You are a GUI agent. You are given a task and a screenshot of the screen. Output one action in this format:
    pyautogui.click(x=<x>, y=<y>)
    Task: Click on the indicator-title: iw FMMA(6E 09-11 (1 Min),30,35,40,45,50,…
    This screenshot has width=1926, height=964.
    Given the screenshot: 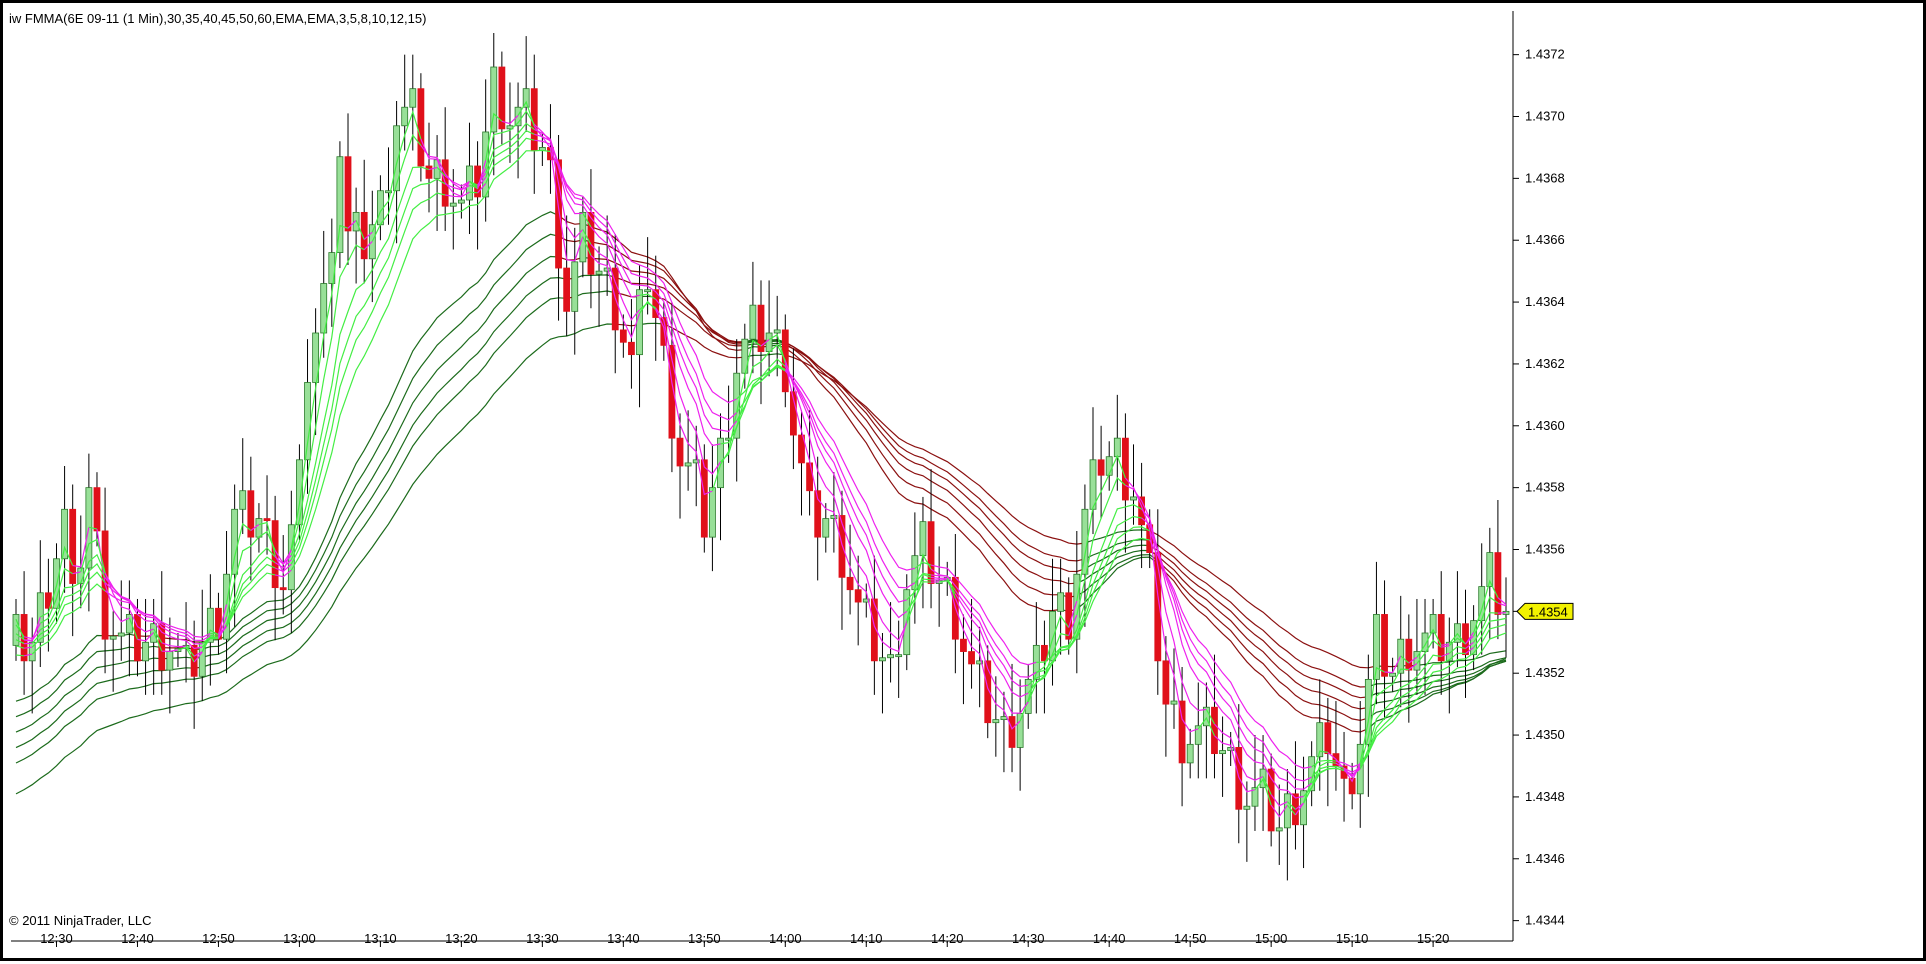 What is the action you would take?
    pyautogui.click(x=217, y=18)
    